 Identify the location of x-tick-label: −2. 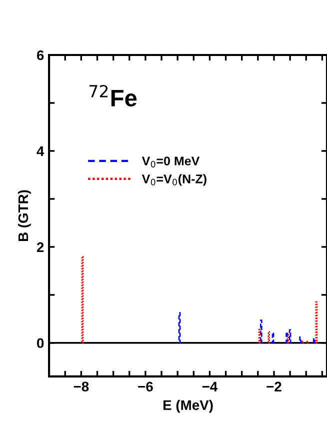
(274, 387).